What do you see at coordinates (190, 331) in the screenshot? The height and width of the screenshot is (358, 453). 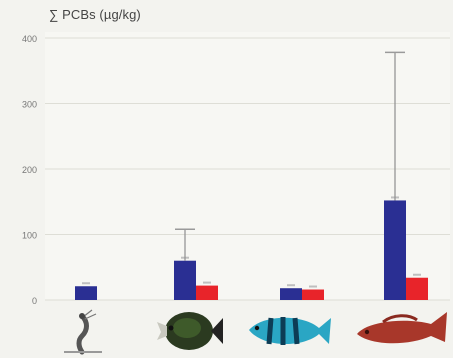 I see `butterfly-fish-icon` at bounding box center [190, 331].